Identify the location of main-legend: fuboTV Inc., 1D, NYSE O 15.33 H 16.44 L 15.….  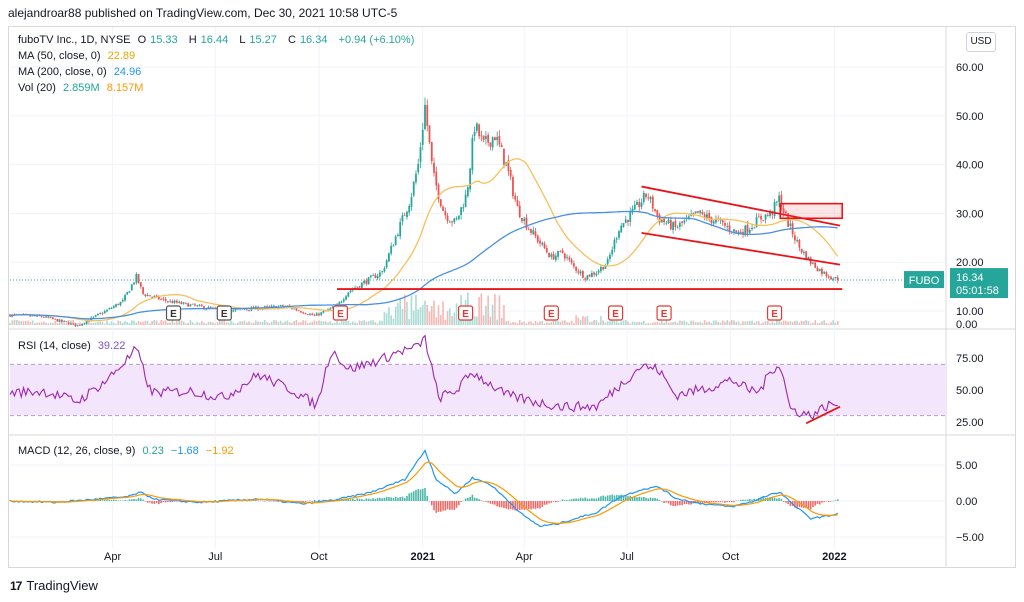
(218, 40).